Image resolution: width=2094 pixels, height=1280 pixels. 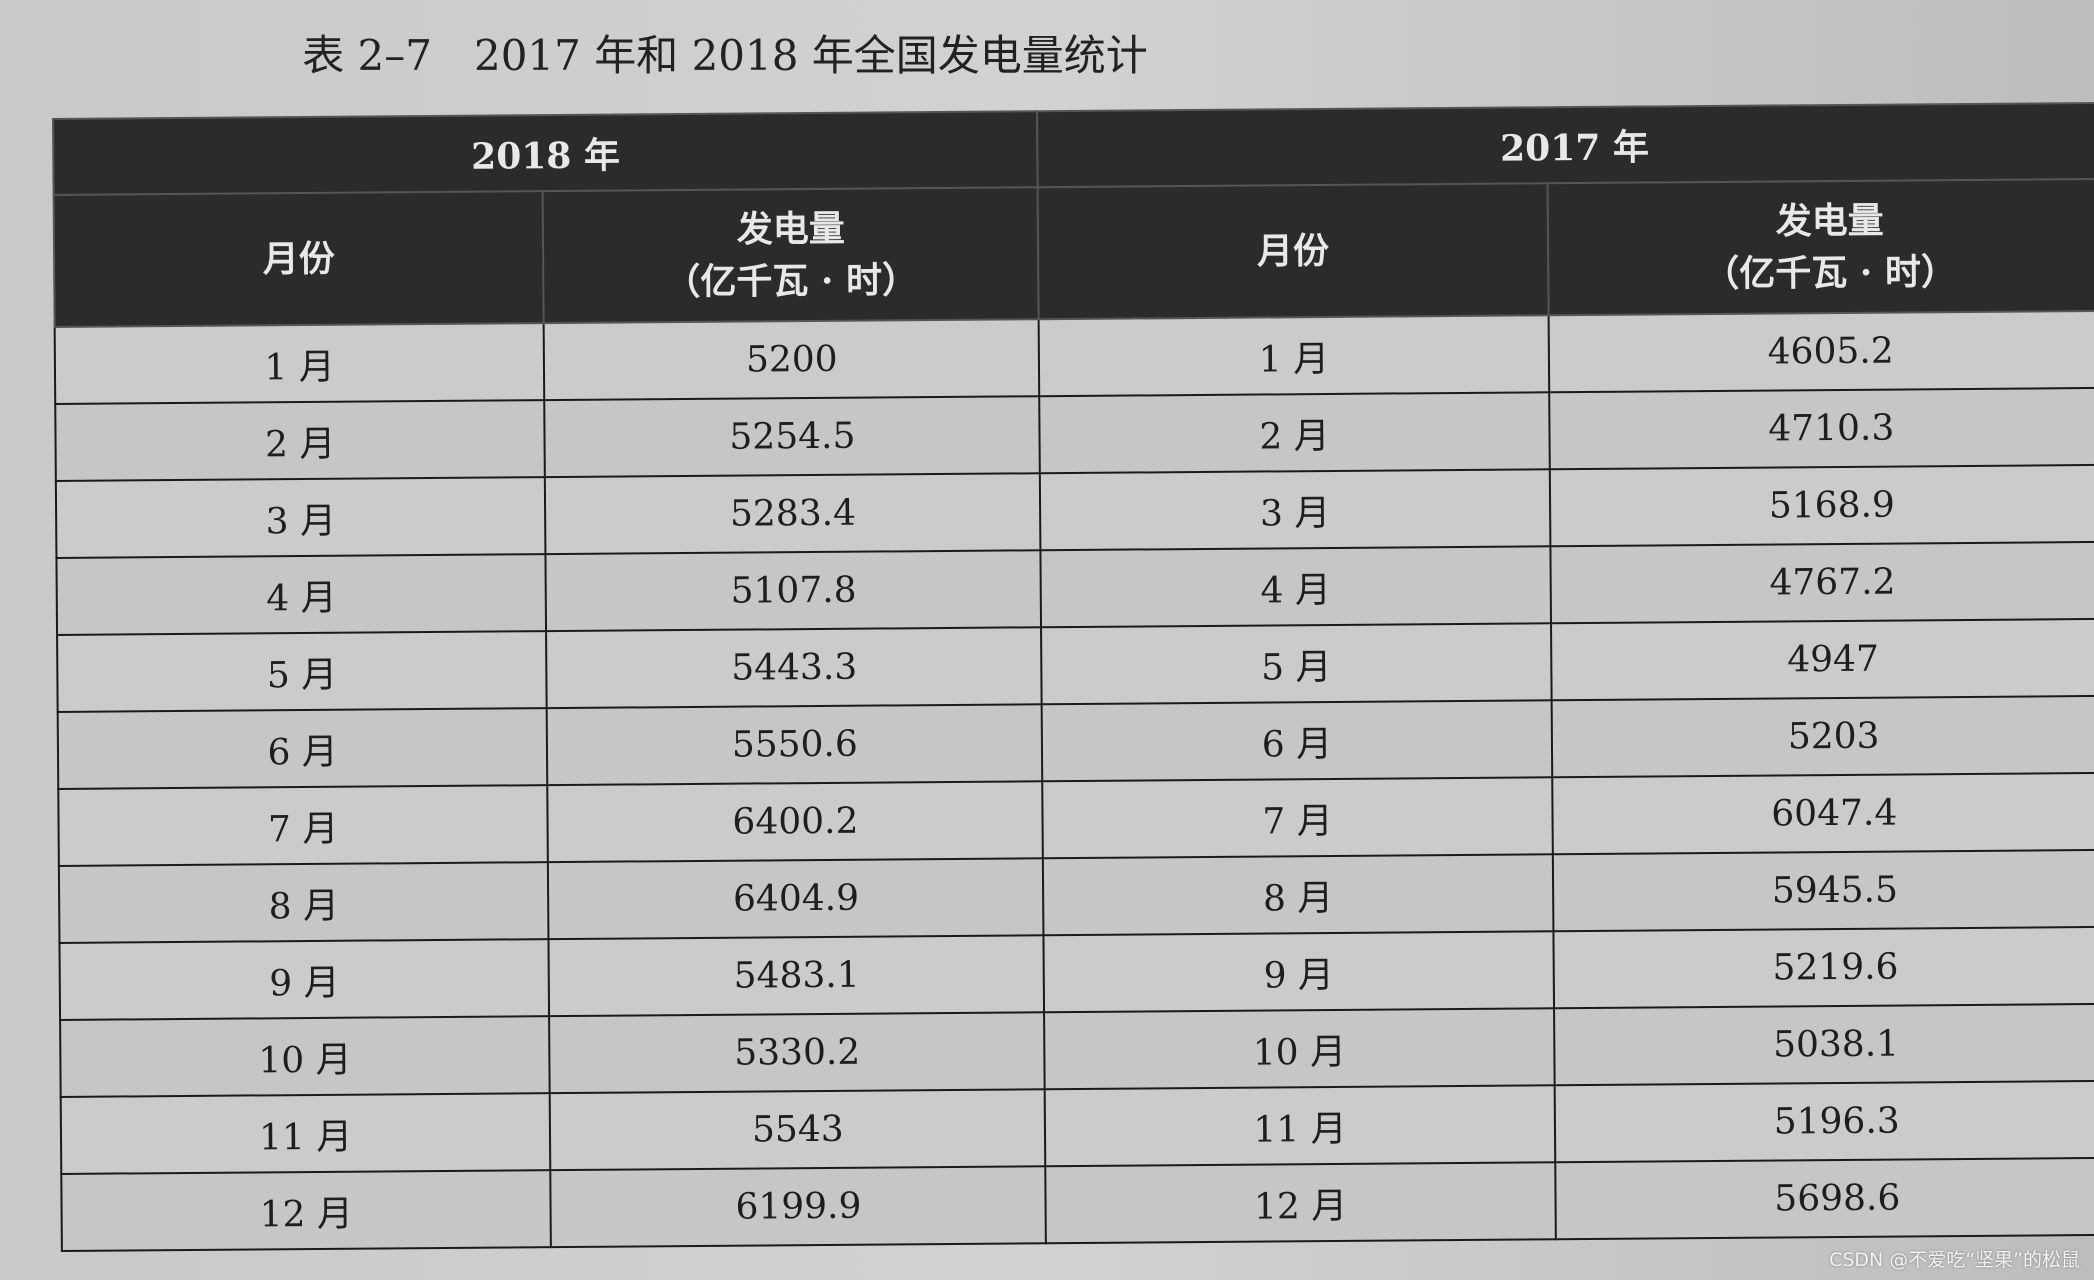 I want to click on watermark: CSDN @不爱吃“坚果”的松鼠, so click(x=1954, y=1260).